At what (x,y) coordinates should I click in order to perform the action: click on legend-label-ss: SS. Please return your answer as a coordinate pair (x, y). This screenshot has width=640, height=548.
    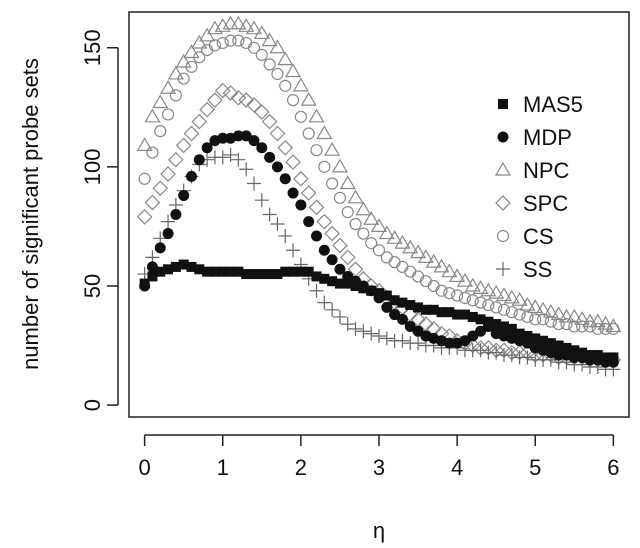
    Looking at the image, I should click on (537, 269).